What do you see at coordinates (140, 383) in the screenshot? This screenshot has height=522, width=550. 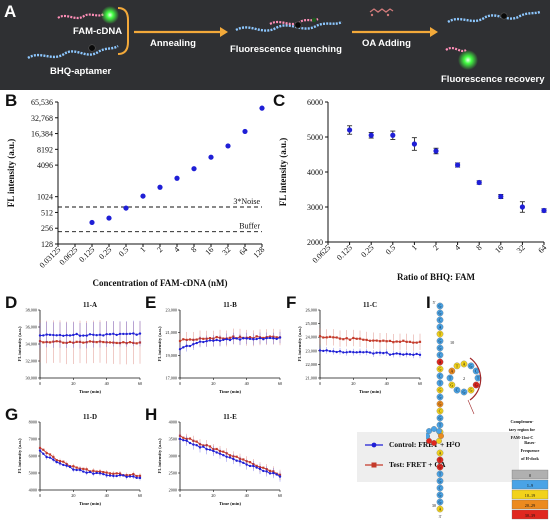 I see `xtick-label: 60` at bounding box center [140, 383].